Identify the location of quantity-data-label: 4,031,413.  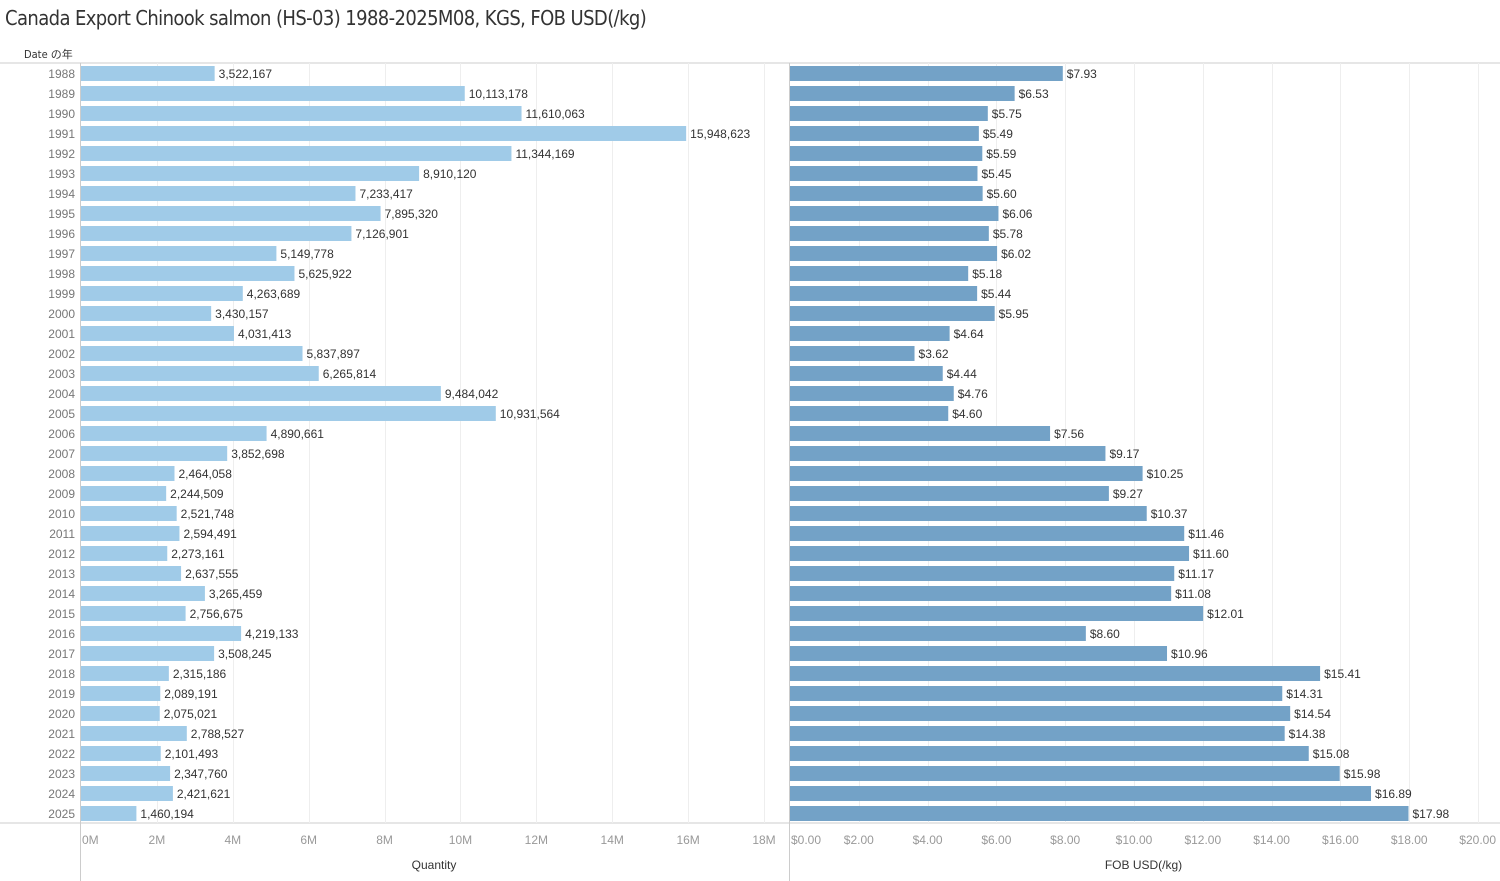
(265, 334).